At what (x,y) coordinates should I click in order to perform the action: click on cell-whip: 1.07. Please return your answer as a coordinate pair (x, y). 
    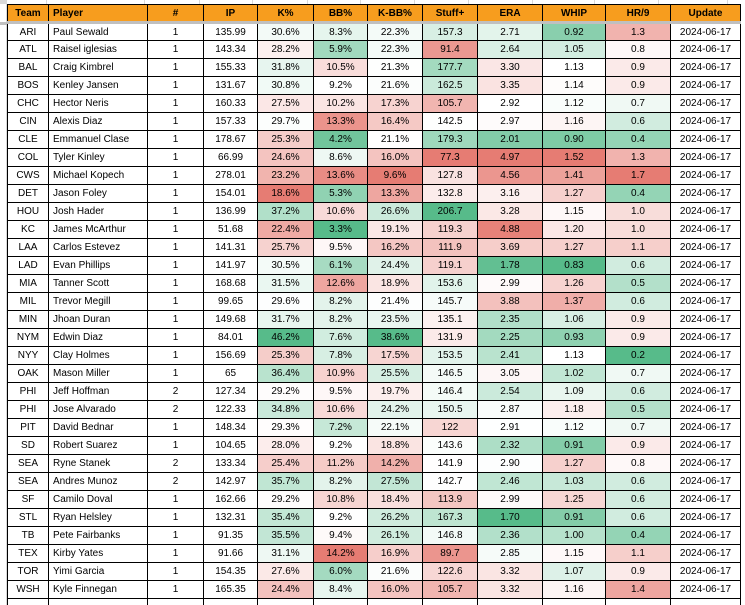
    Looking at the image, I should click on (574, 571).